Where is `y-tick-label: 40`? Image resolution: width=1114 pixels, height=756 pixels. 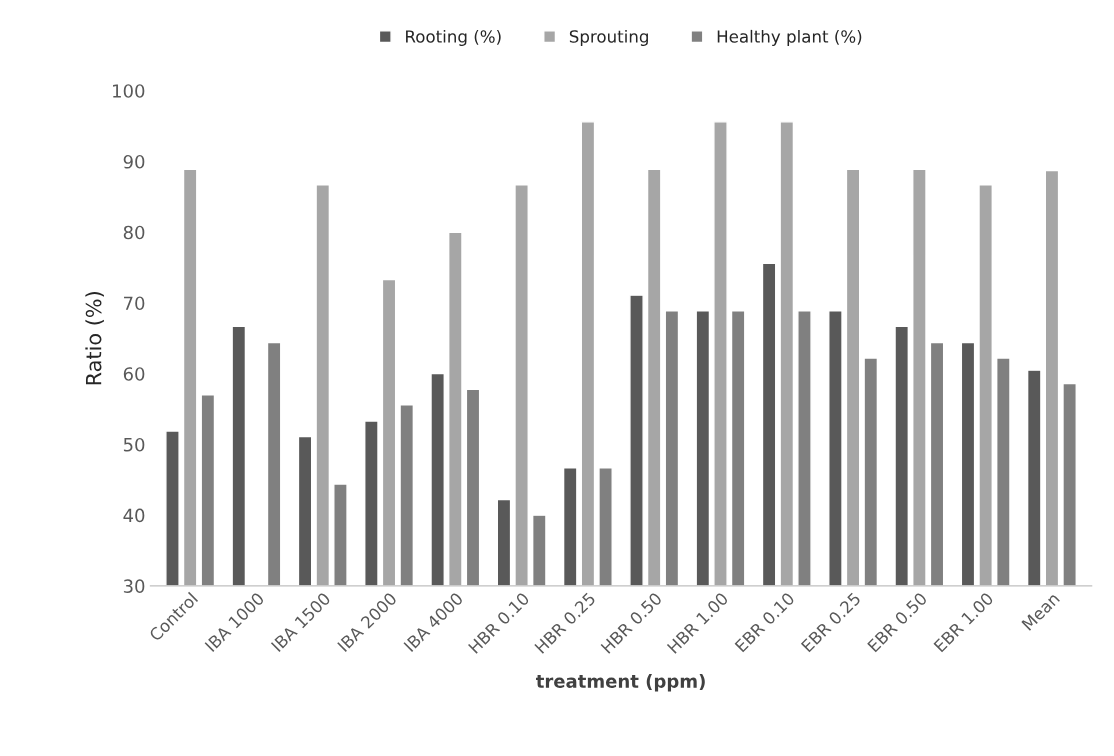 y-tick-label: 40 is located at coordinates (134, 515).